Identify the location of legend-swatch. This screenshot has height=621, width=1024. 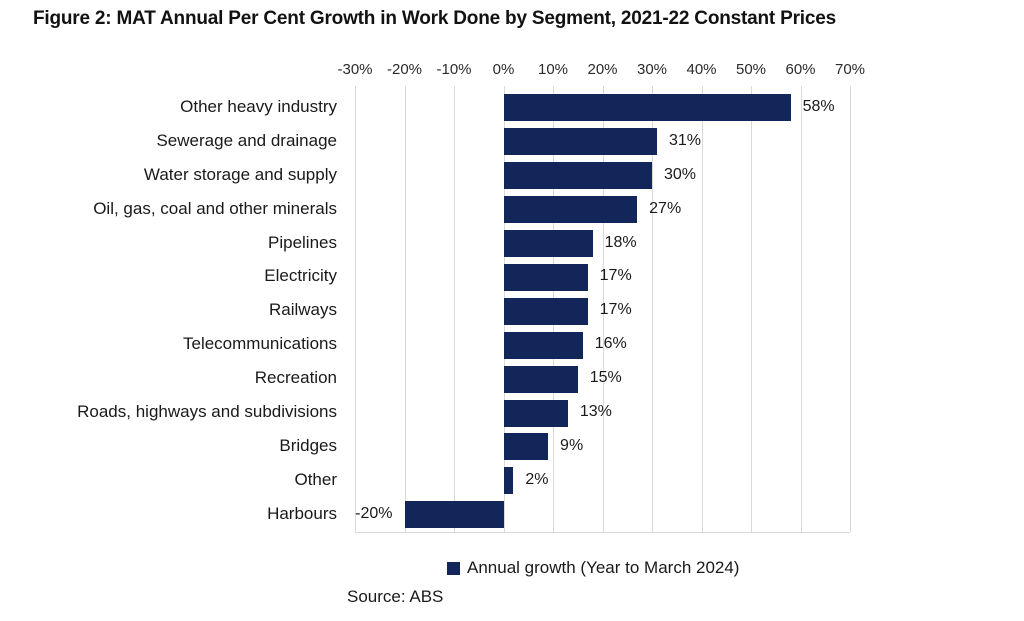
(453, 568).